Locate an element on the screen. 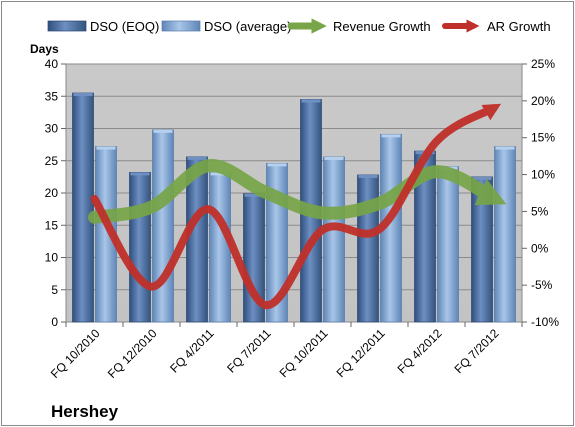 The width and height of the screenshot is (575, 427). x-tick-label: FQ 7/2011 is located at coordinates (249, 351).